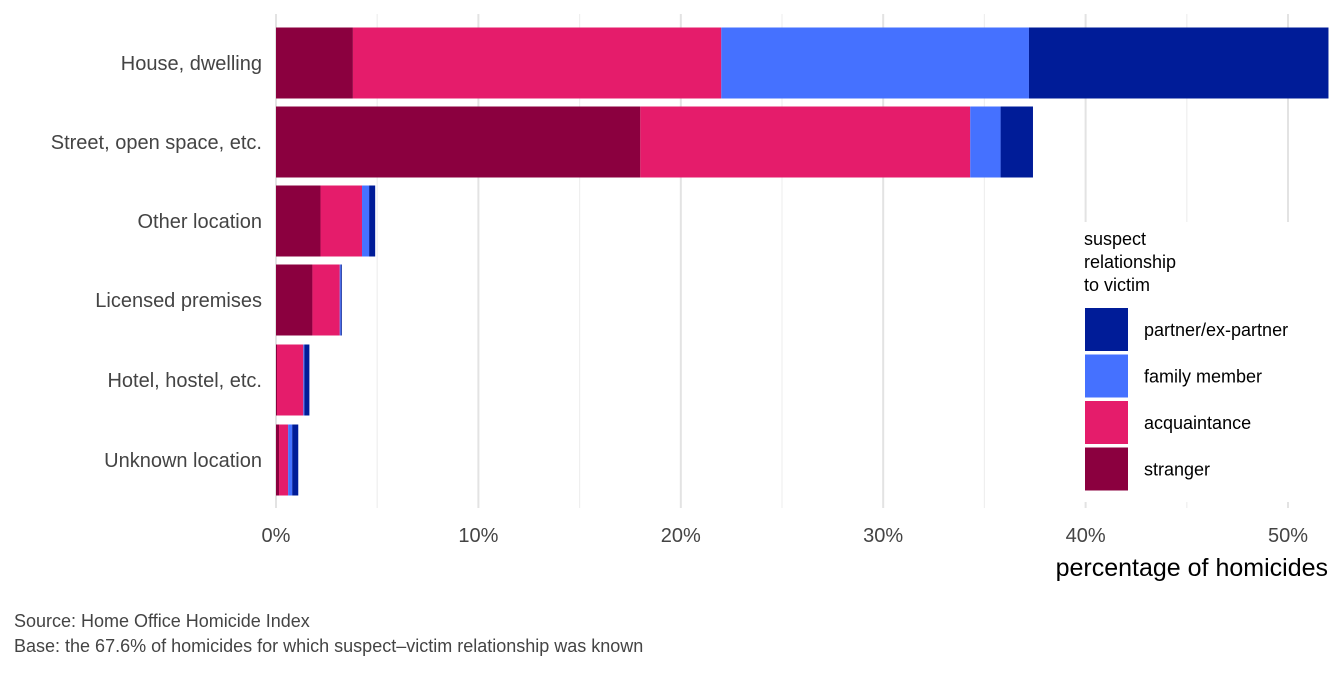 Image resolution: width=1344 pixels, height=677 pixels. I want to click on x-tick-label: 40%, so click(1086, 536).